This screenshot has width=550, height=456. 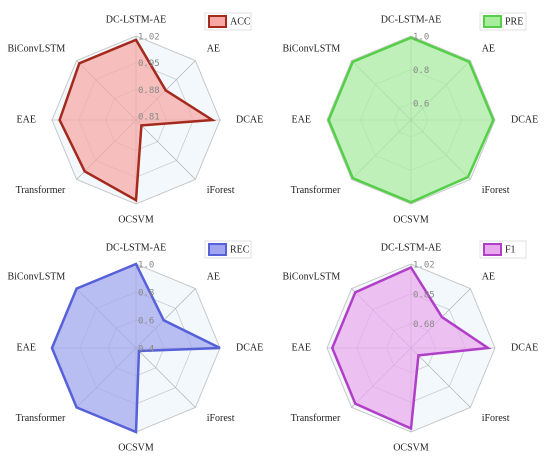 I want to click on r-tick-label: 0.88, so click(x=149, y=91).